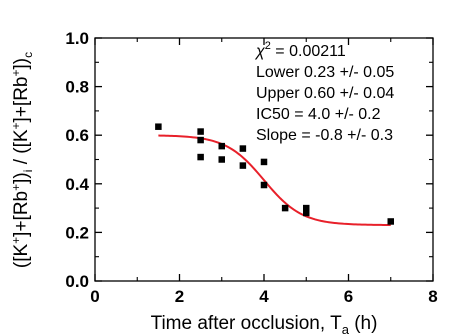 The width and height of the screenshot is (454, 335). I want to click on y-tick-label: 0.4, so click(77, 184).